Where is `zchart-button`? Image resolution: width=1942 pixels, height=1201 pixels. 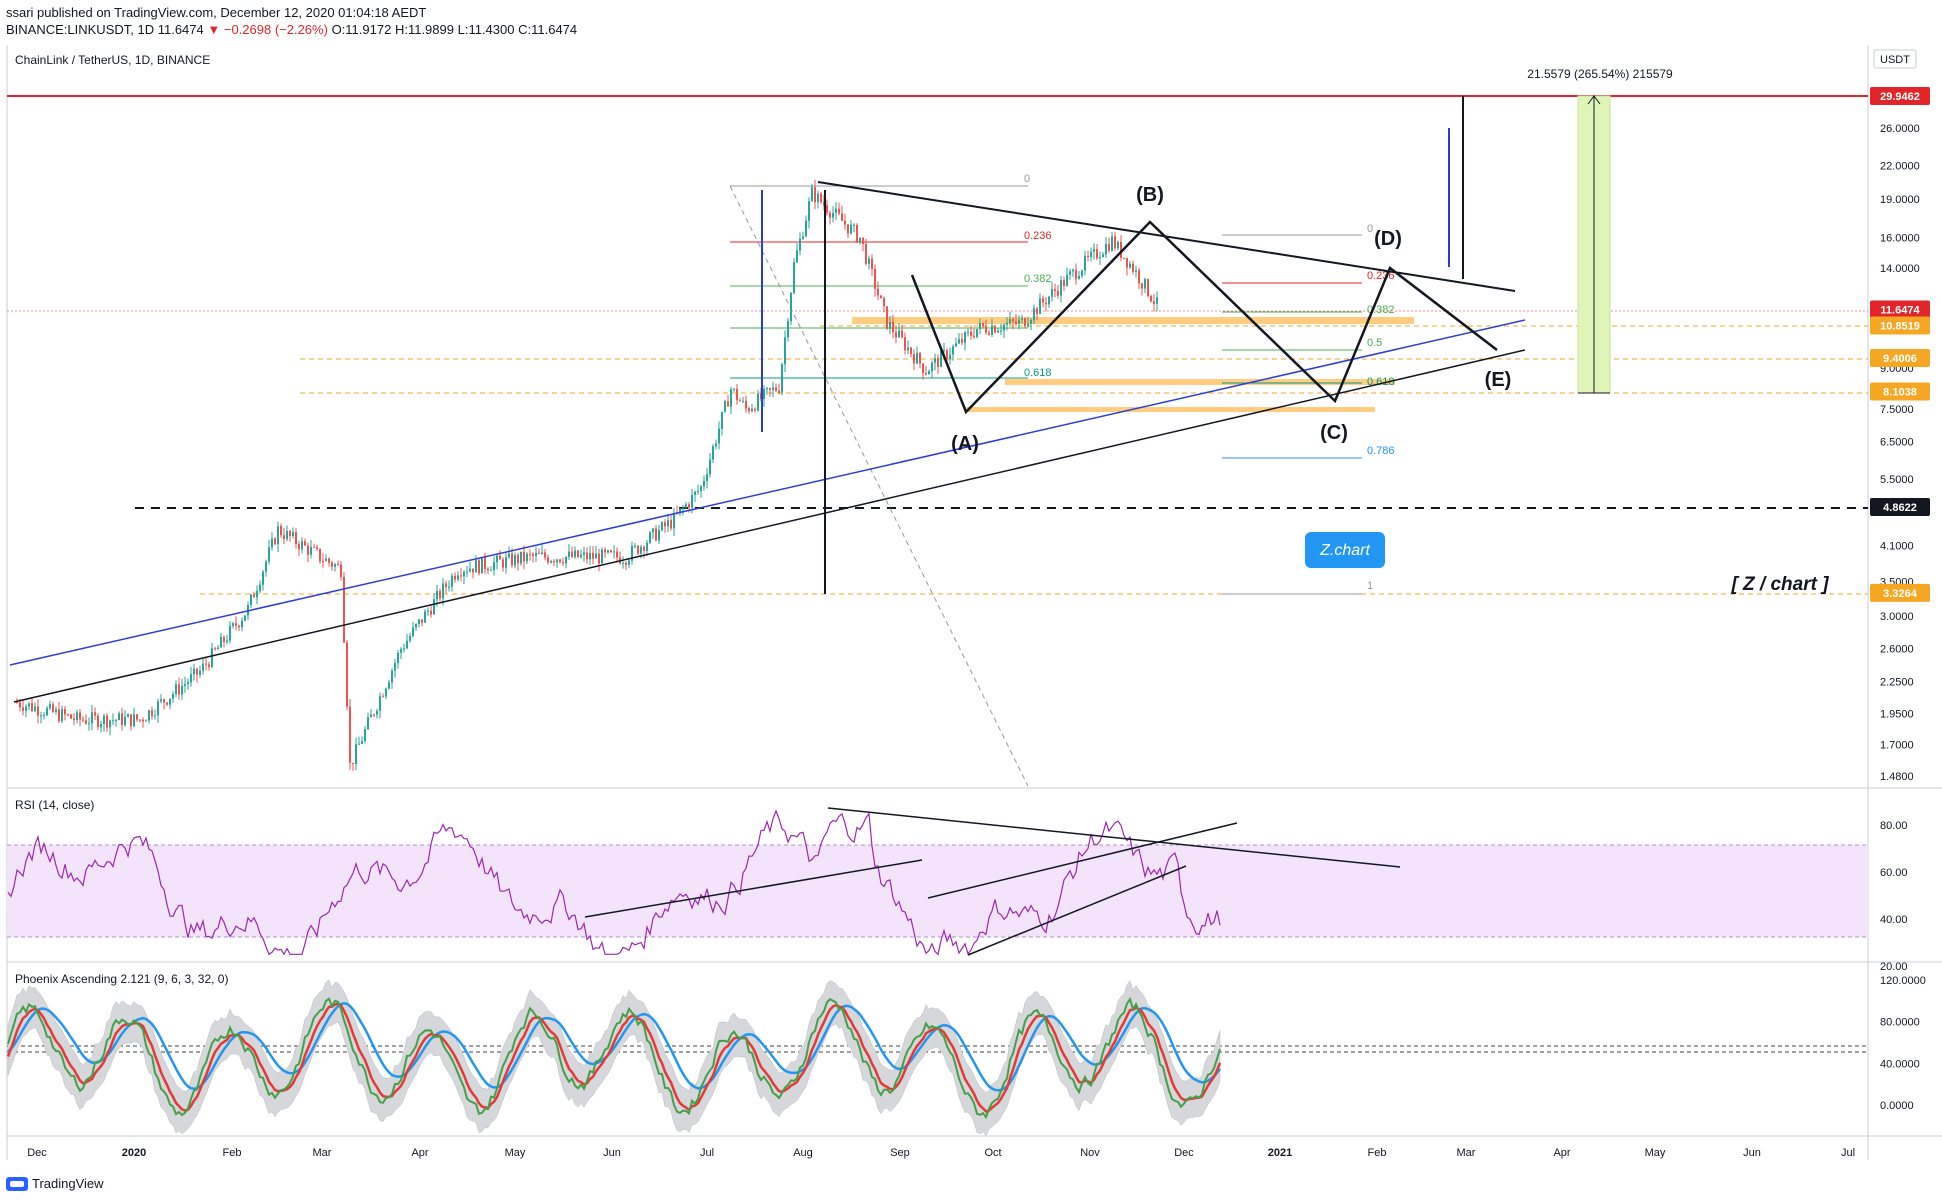 zchart-button is located at coordinates (1345, 550).